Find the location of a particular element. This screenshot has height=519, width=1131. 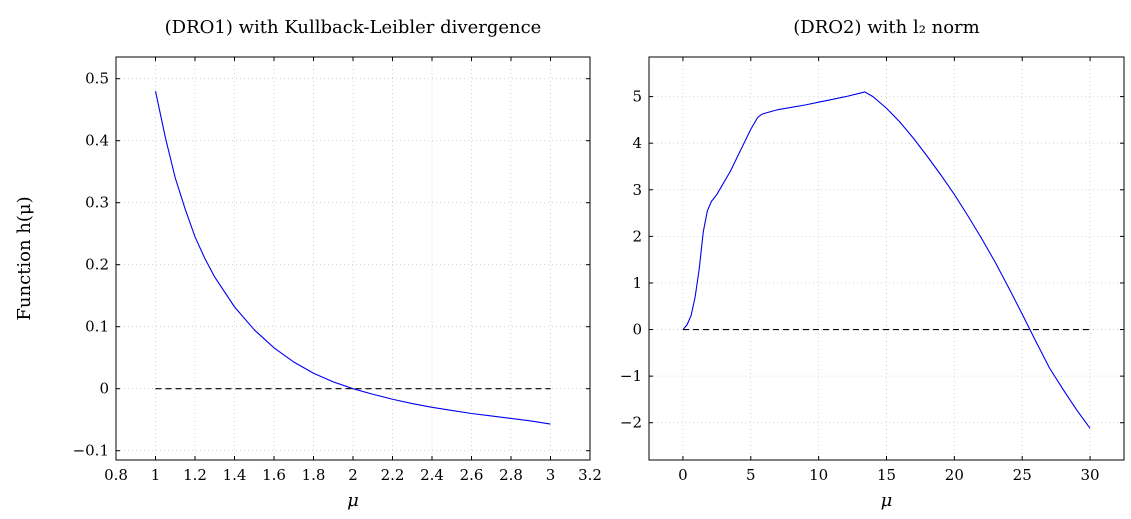

x-tick-label: 10 is located at coordinates (818, 475).